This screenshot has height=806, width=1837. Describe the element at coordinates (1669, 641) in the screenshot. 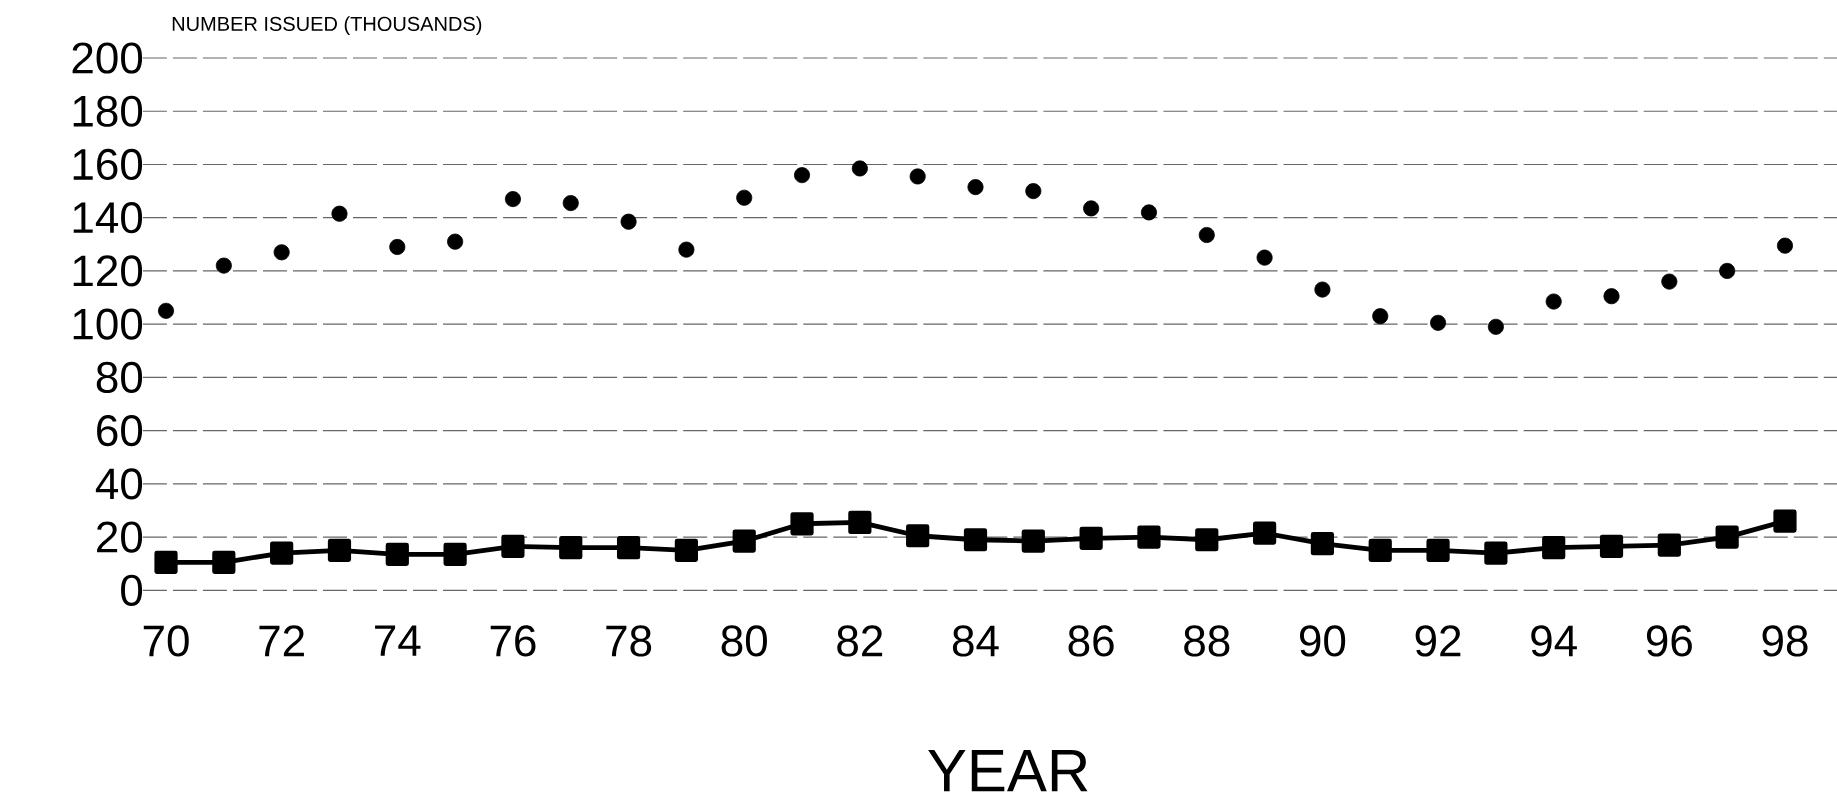

I see `x-tick-label: 96` at that location.